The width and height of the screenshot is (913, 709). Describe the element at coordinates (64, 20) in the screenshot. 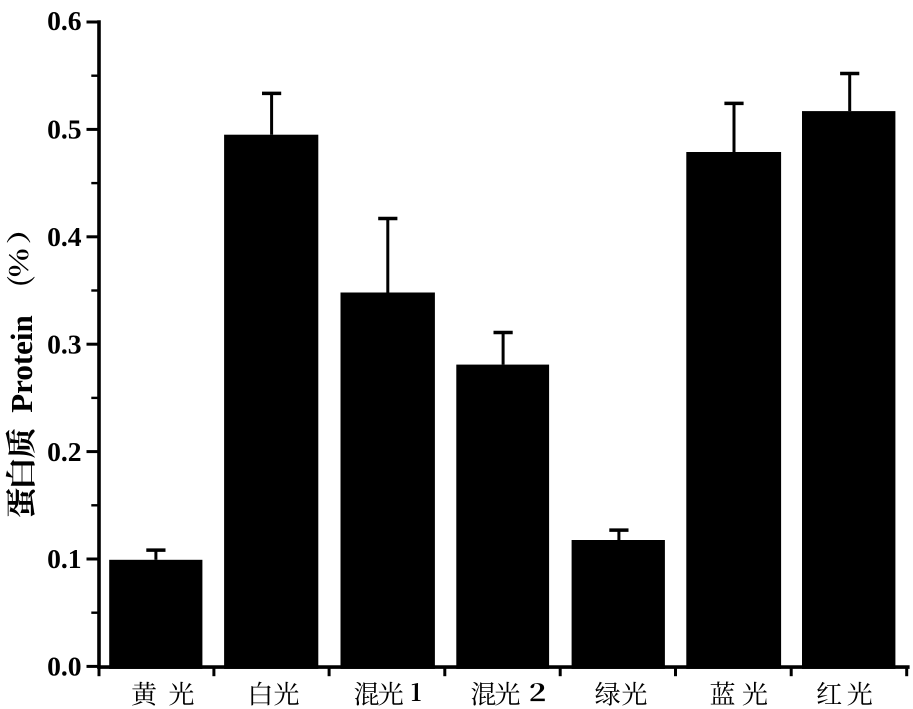

I see `svg-text: 0.6` at that location.